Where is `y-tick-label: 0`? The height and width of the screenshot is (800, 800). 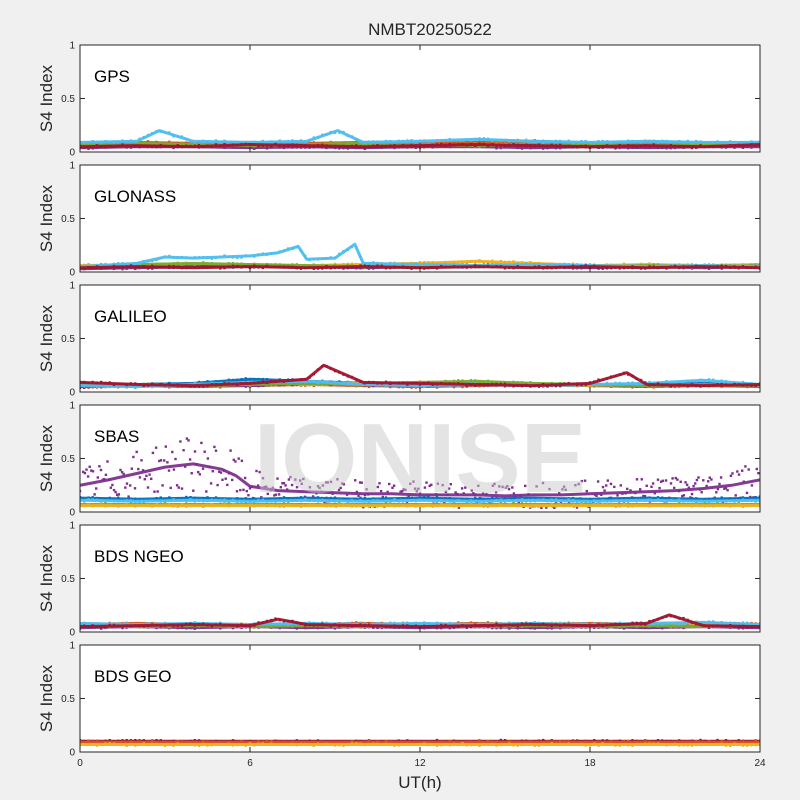
y-tick-label: 0 is located at coordinates (72, 393).